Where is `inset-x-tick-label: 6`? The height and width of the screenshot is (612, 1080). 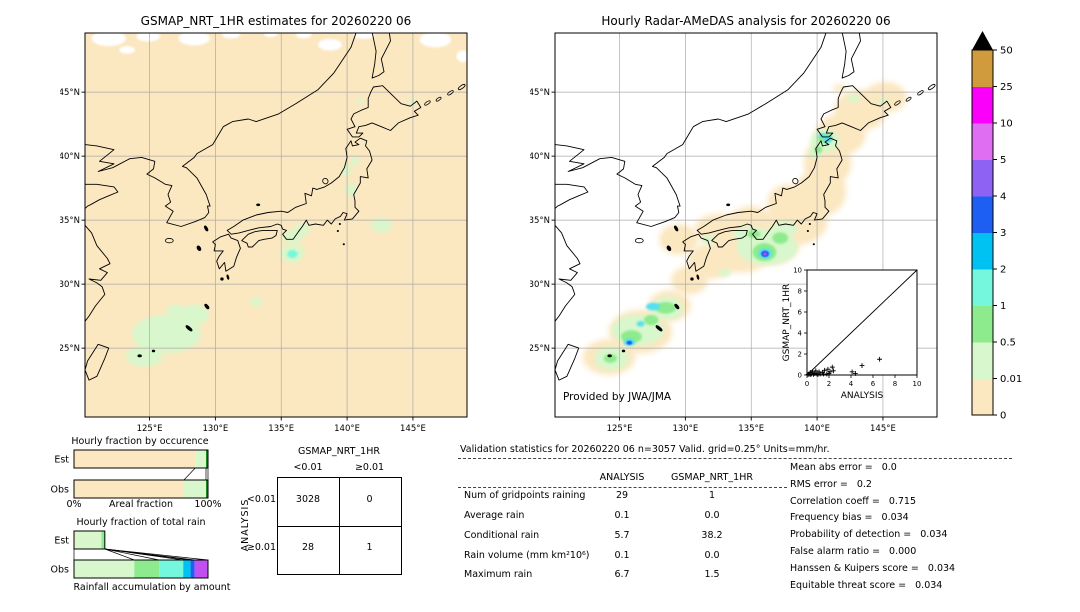 inset-x-tick-label: 6 is located at coordinates (873, 384).